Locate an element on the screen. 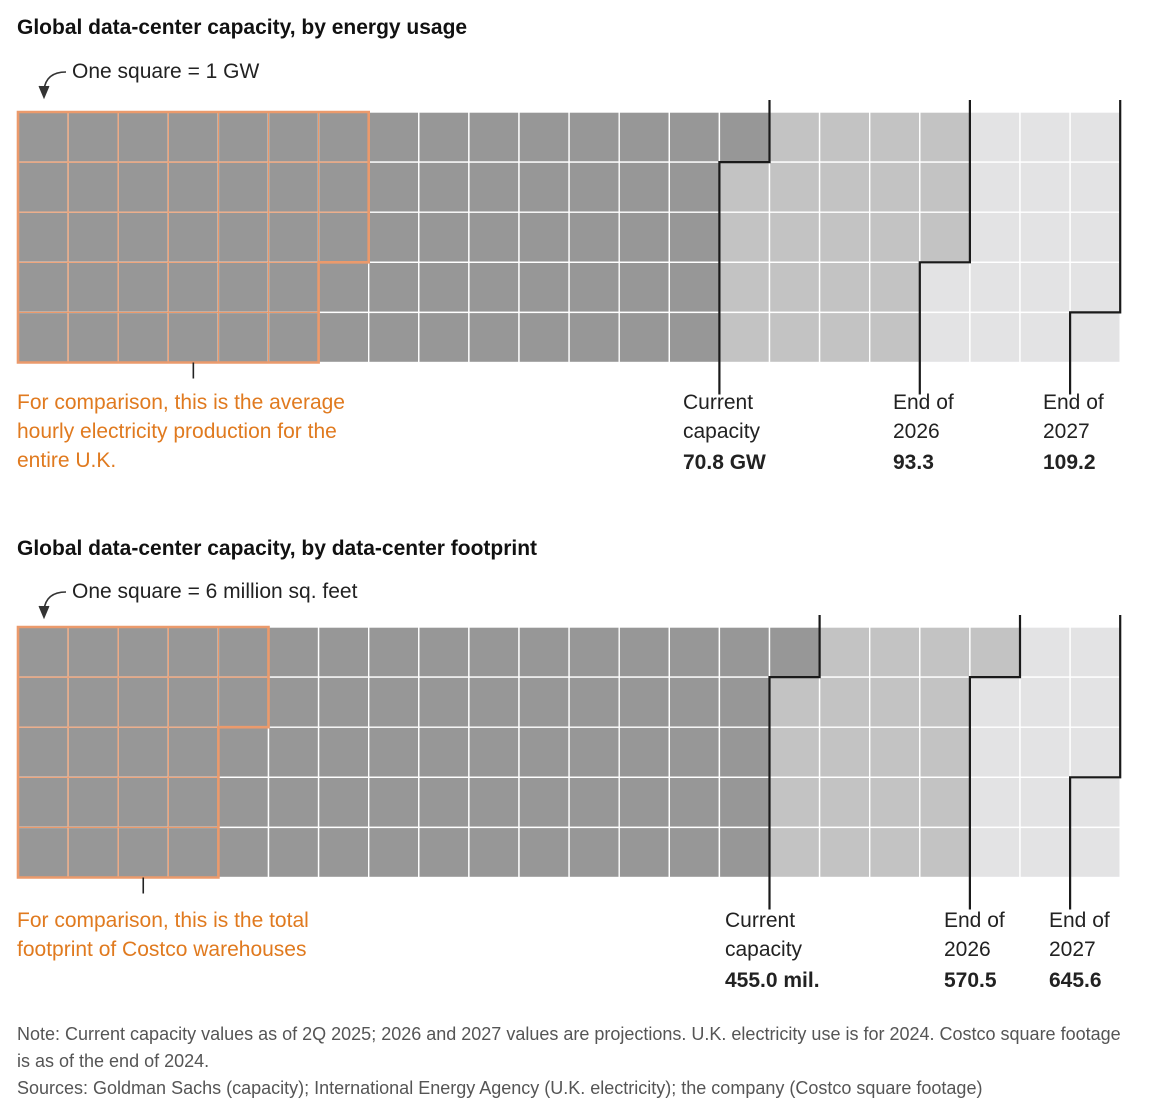  chart1-milestone-2027: End of 2027 109.2 is located at coordinates (1083, 432).